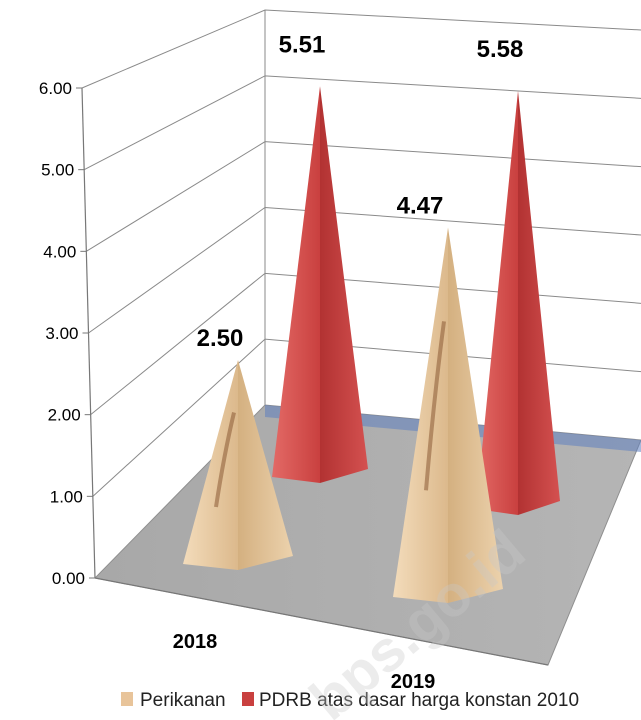 The height and width of the screenshot is (720, 641). I want to click on y-tick-label: 6.00, so click(55, 88).